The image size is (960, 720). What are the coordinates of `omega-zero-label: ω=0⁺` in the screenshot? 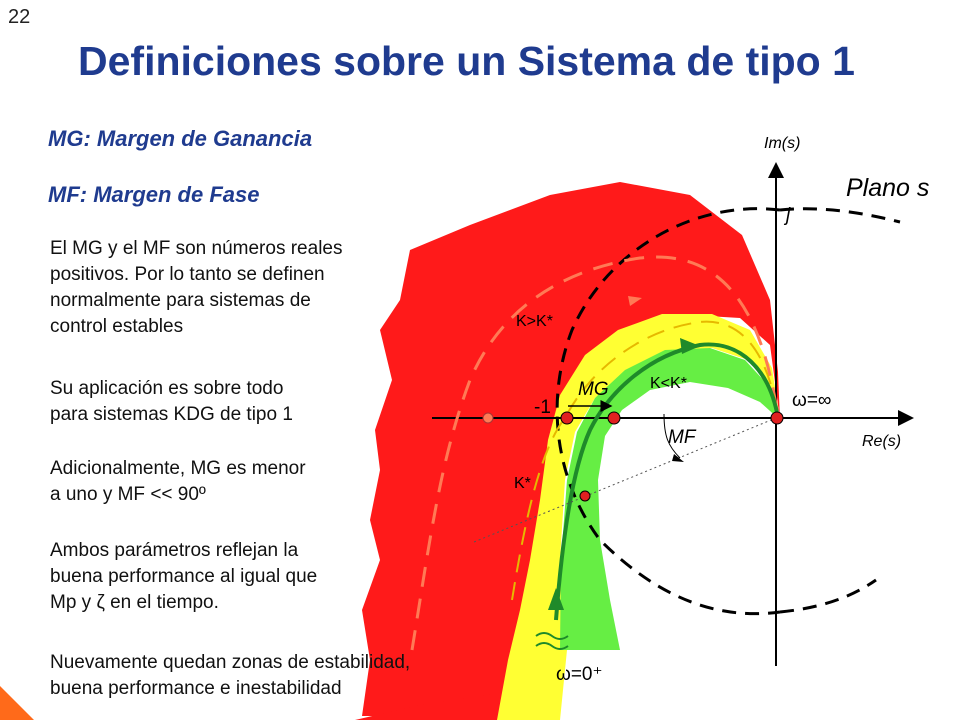 It's located at (579, 674).